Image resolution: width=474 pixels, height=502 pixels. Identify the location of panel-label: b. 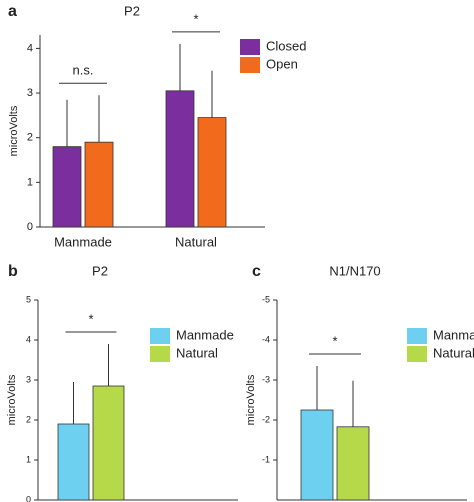
(13, 271).